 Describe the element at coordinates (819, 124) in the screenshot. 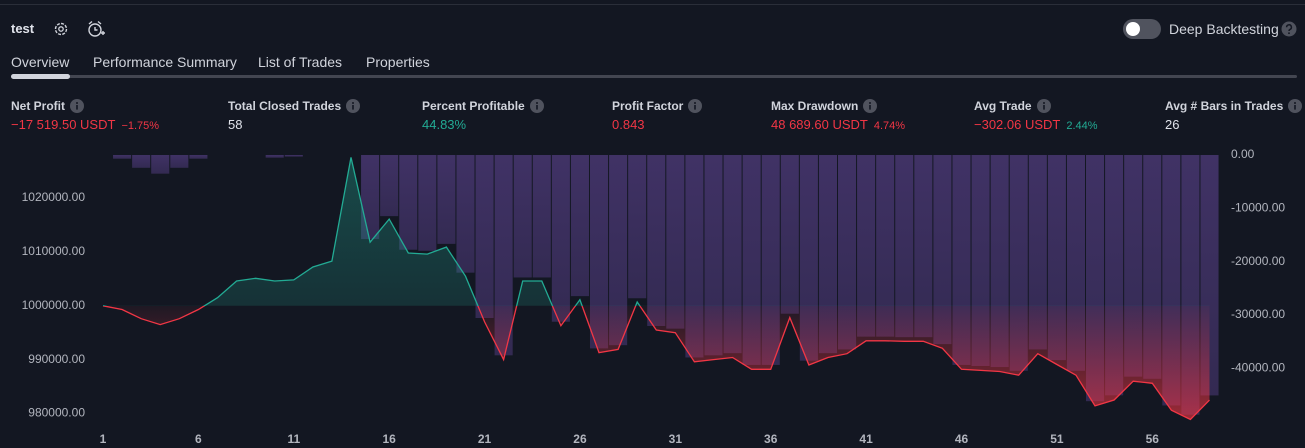

I see `metric-value-text: 48 689.60 USDT` at that location.